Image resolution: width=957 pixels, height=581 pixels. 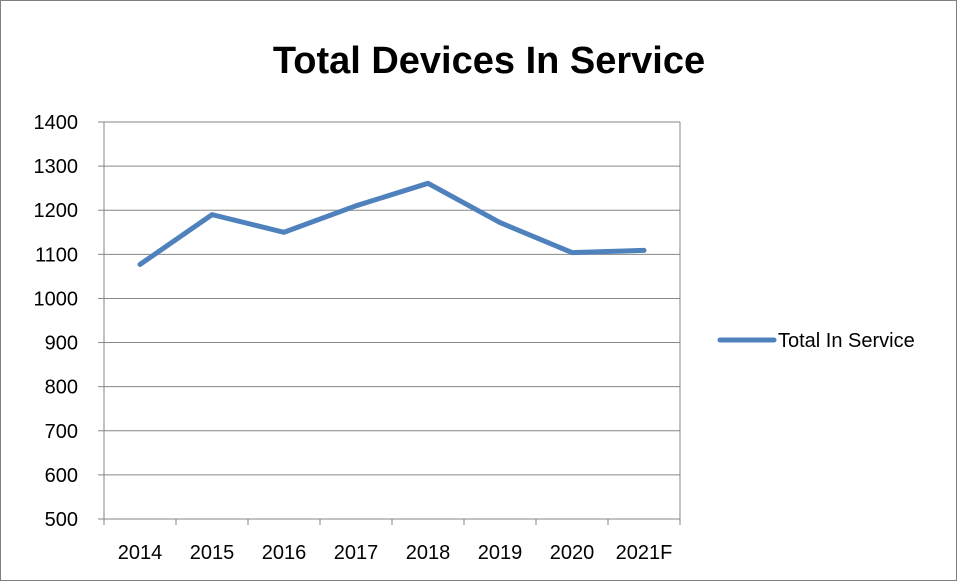 What do you see at coordinates (212, 553) in the screenshot?
I see `x-tick-label: 2015` at bounding box center [212, 553].